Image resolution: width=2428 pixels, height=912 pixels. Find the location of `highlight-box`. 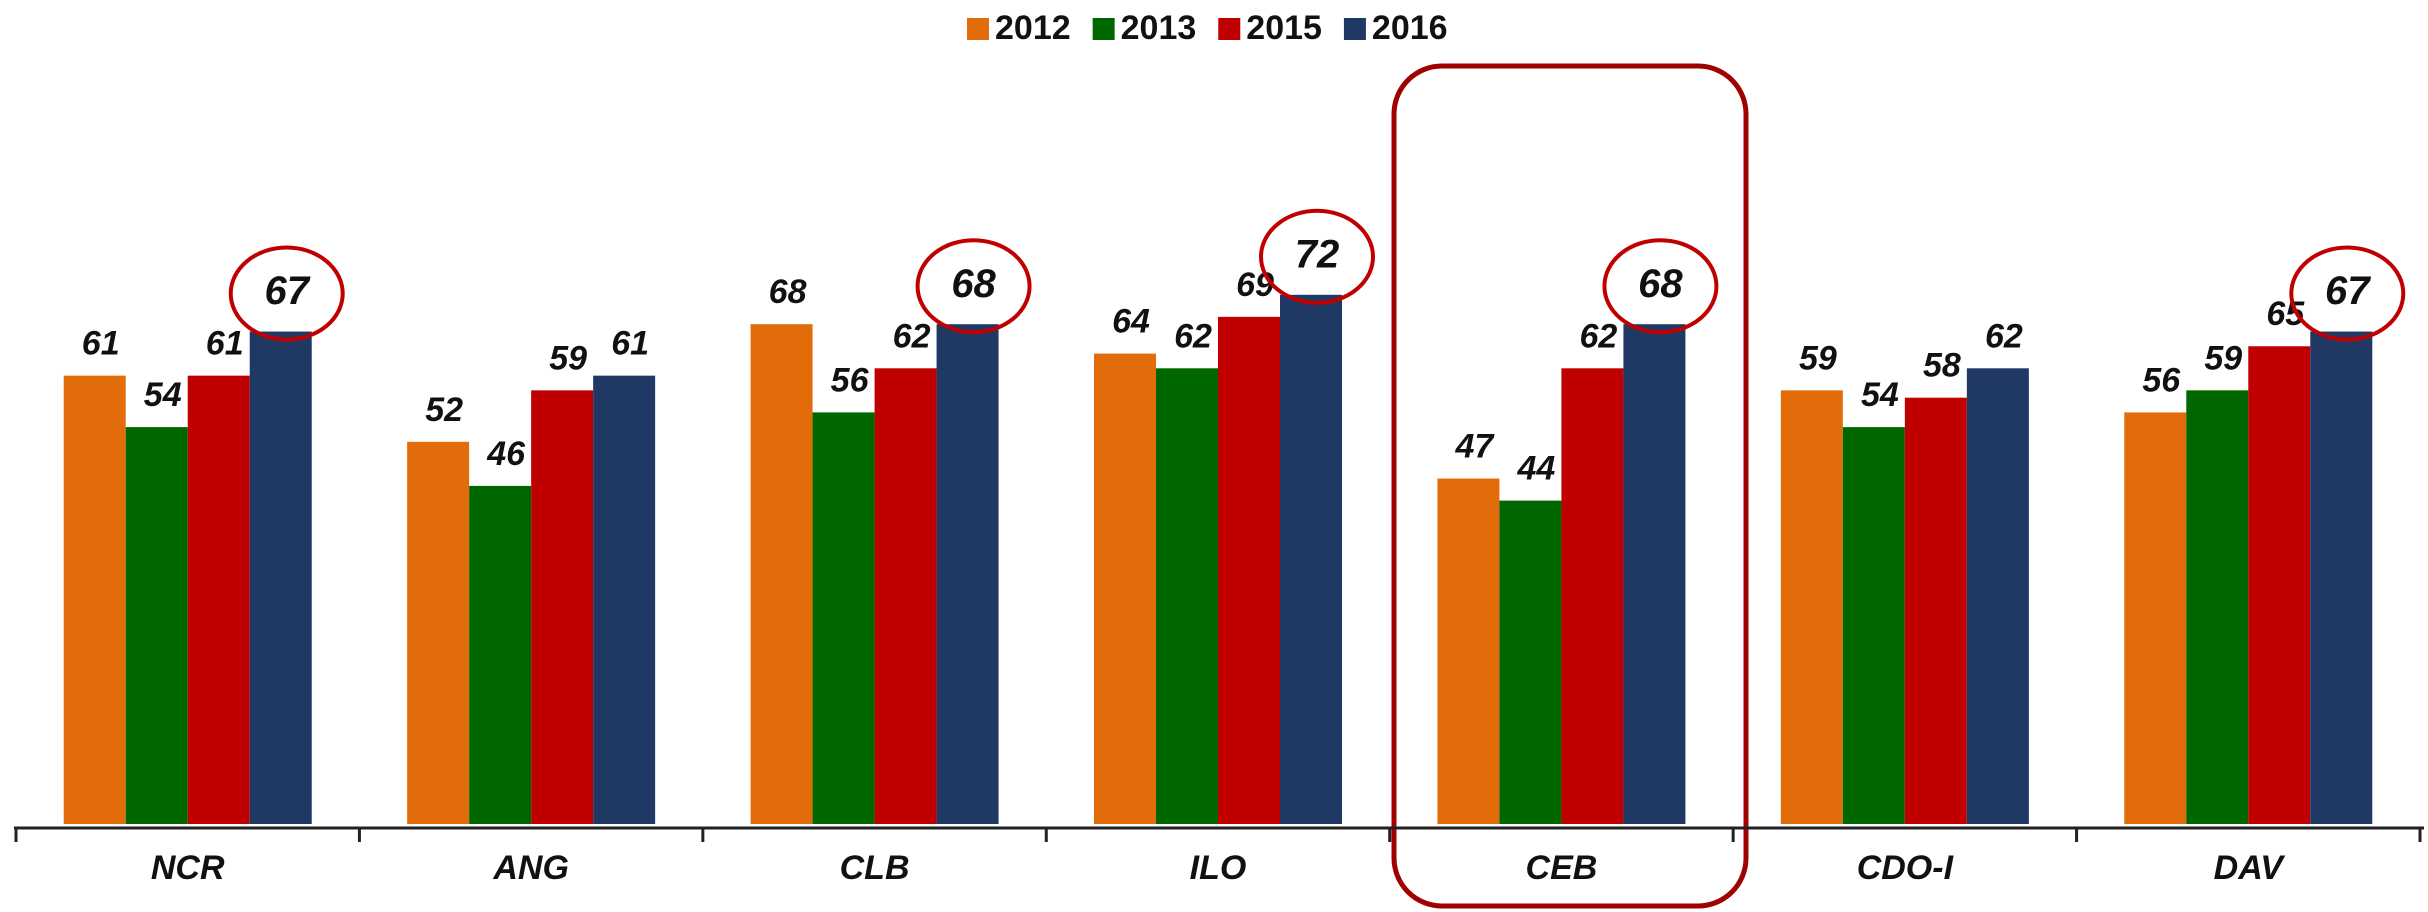

highlight-box is located at coordinates (1570, 486).